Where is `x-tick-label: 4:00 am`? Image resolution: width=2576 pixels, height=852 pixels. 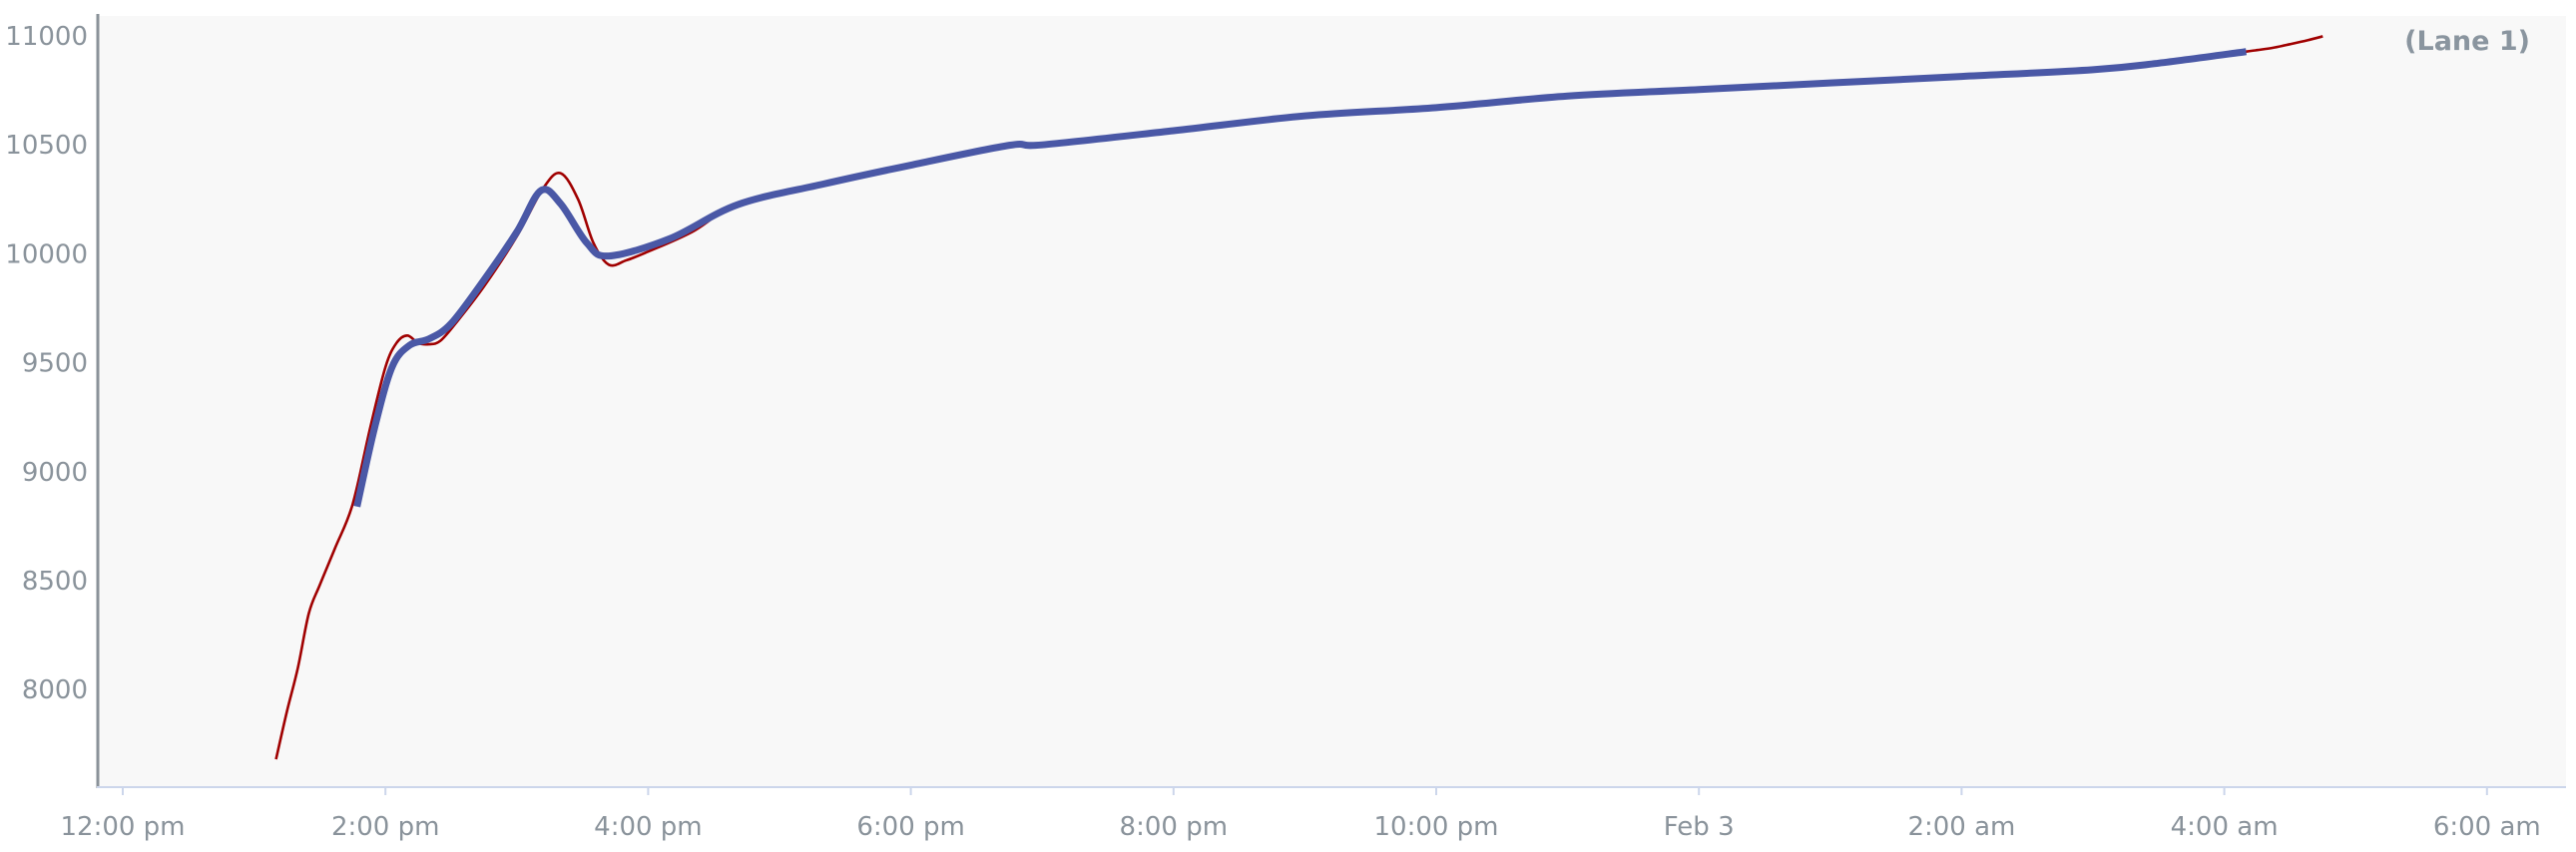 x-tick-label: 4:00 am is located at coordinates (2225, 827).